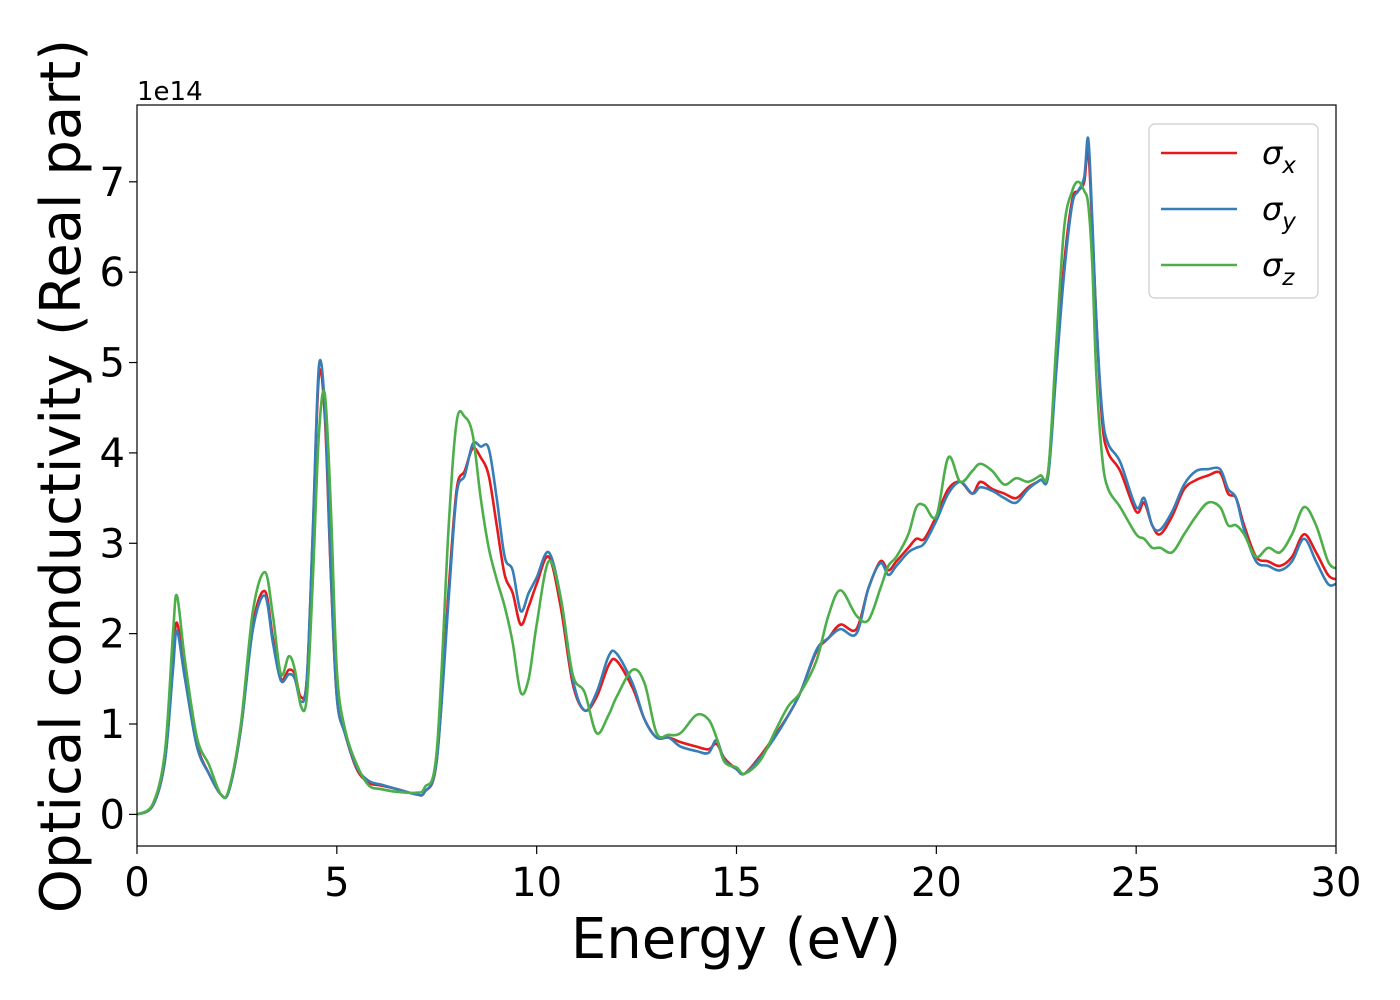 The image size is (1400, 1000). Describe the element at coordinates (736, 883) in the screenshot. I see `x-tick-label: 15` at that location.